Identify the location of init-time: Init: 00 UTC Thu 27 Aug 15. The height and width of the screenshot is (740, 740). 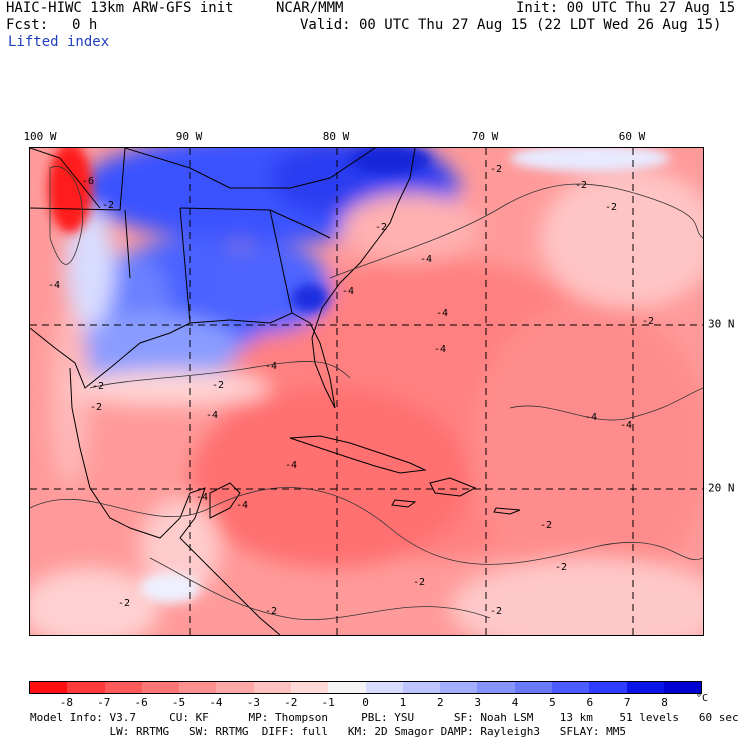
(626, 8).